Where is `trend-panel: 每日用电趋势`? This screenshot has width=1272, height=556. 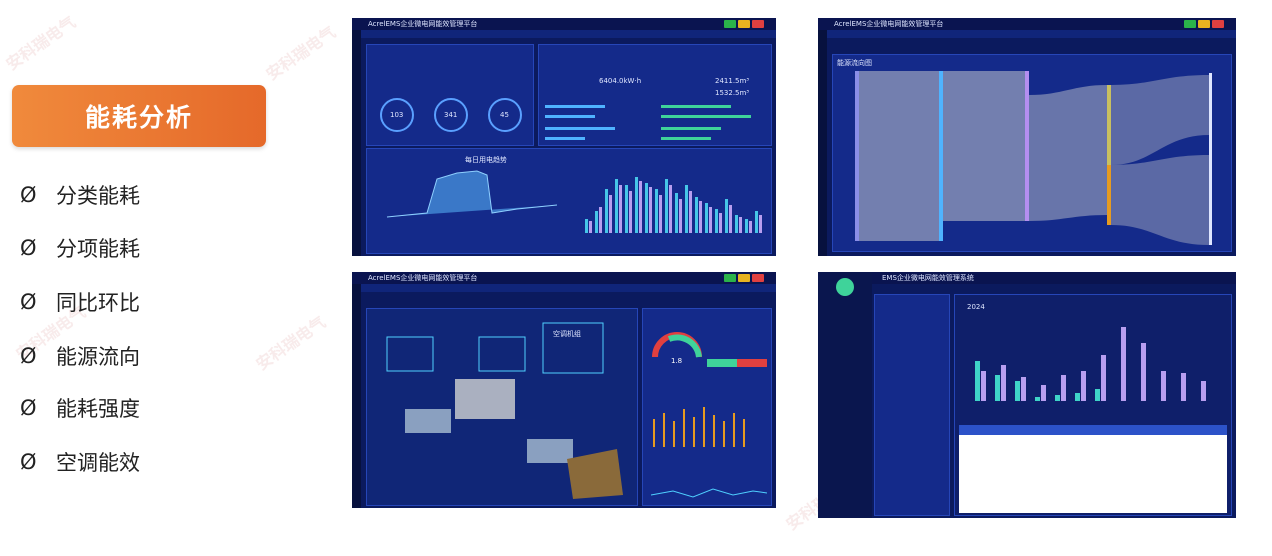 trend-panel: 每日用电趋势 is located at coordinates (569, 201).